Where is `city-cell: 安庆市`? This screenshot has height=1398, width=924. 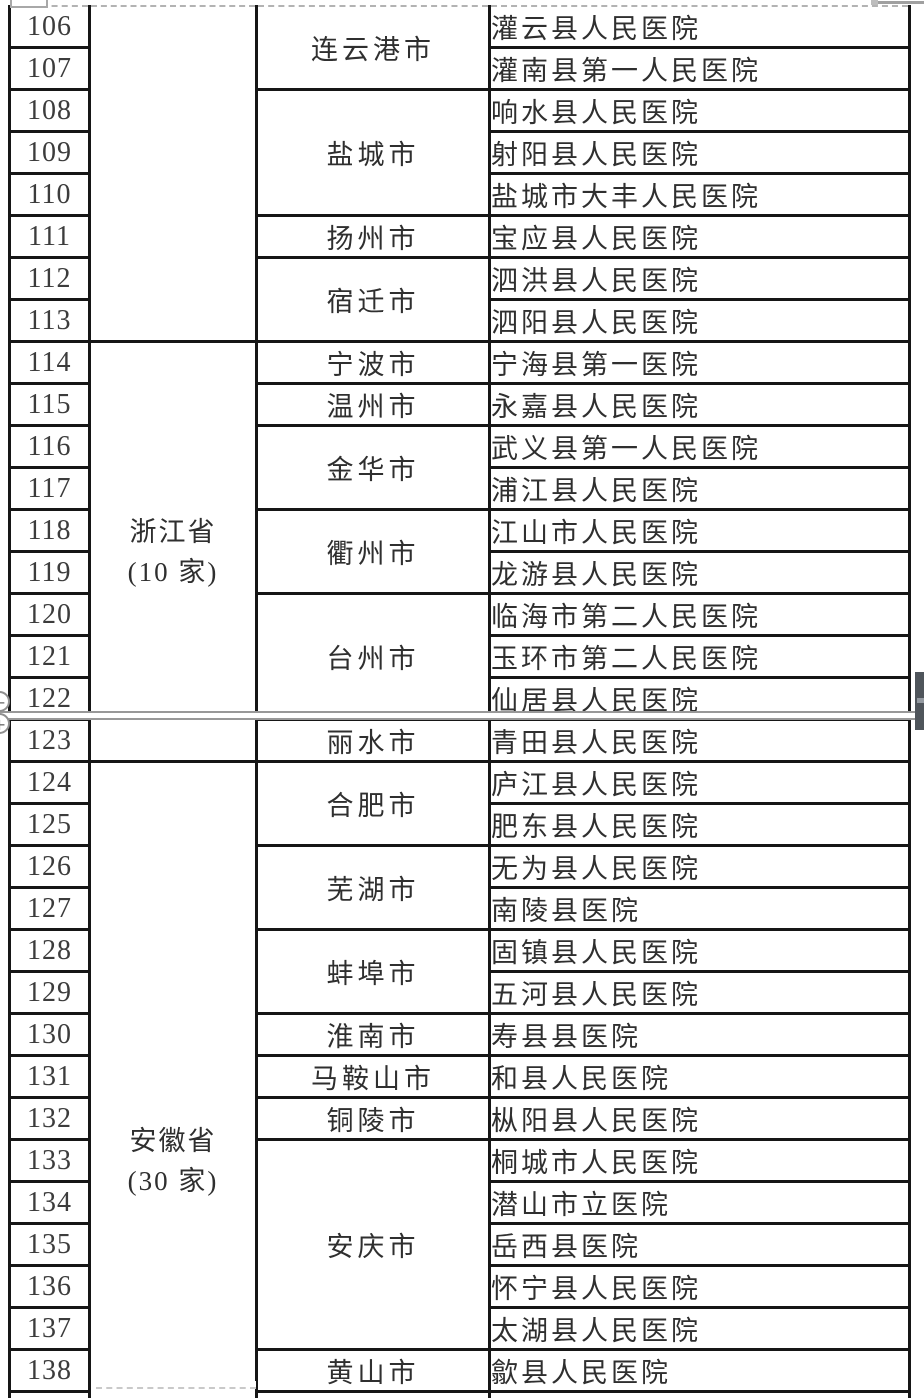 city-cell: 安庆市 is located at coordinates (373, 1244).